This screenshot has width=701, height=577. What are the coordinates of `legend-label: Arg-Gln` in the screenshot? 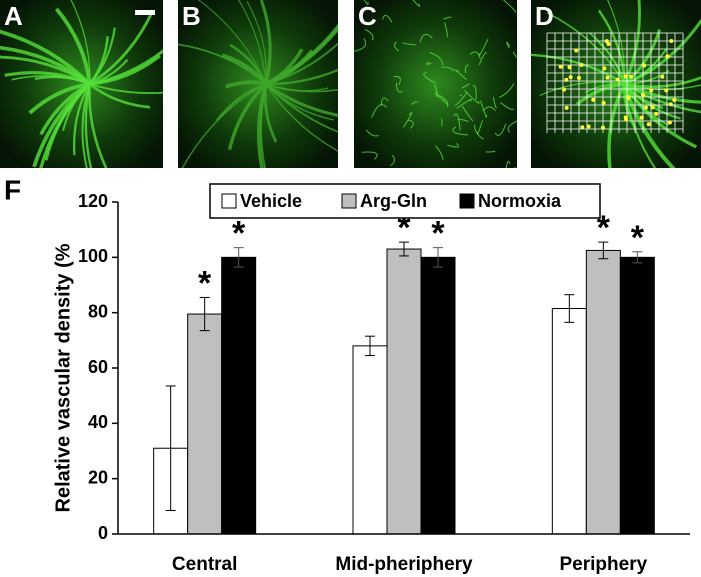 It's located at (393, 201).